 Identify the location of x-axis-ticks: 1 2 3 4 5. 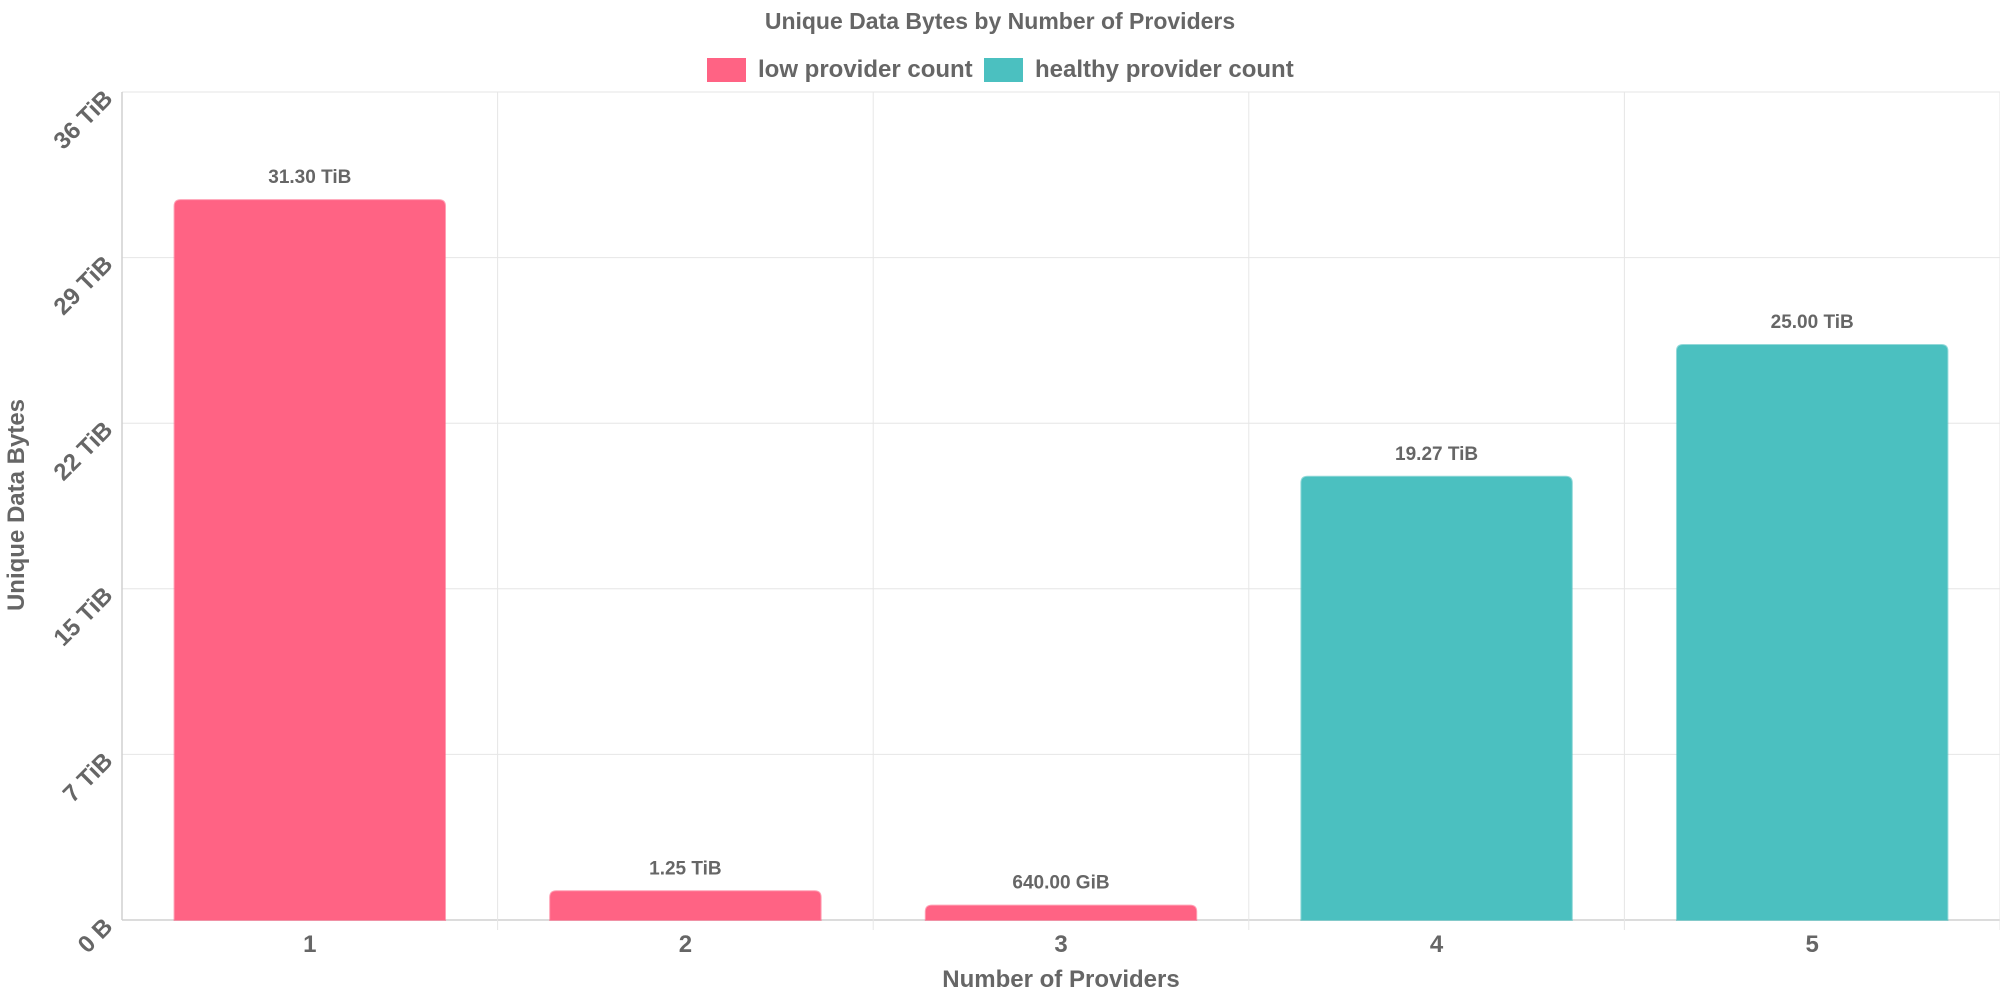
(1061, 944).